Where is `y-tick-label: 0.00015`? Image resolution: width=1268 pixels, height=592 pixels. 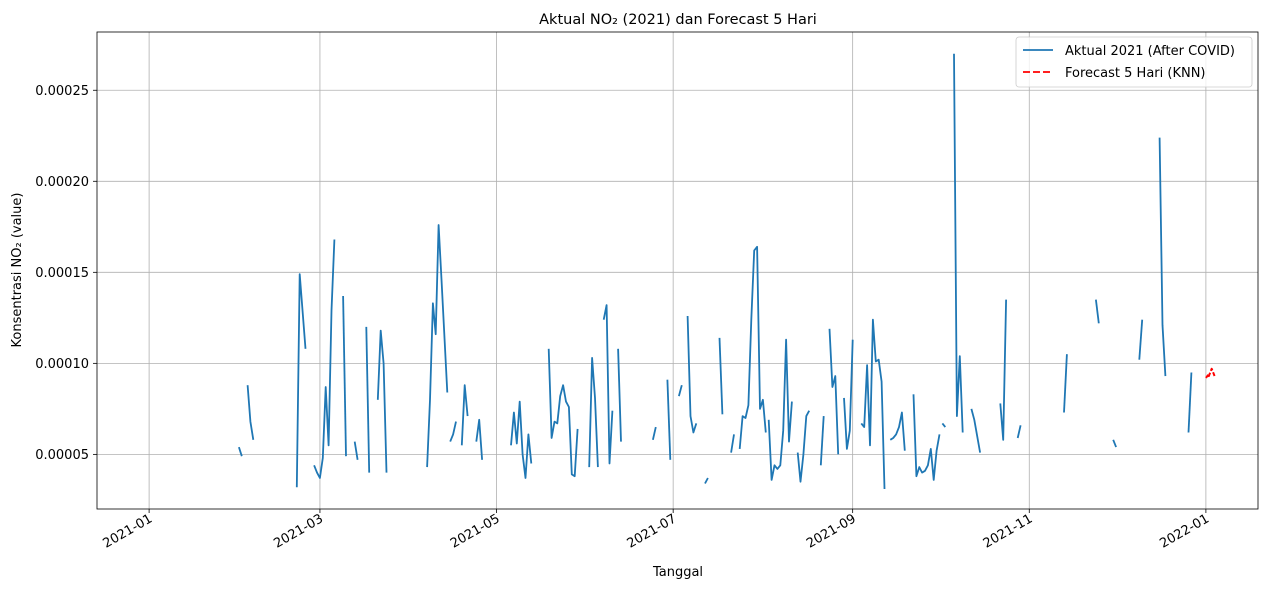
y-tick-label: 0.00015 is located at coordinates (62, 273).